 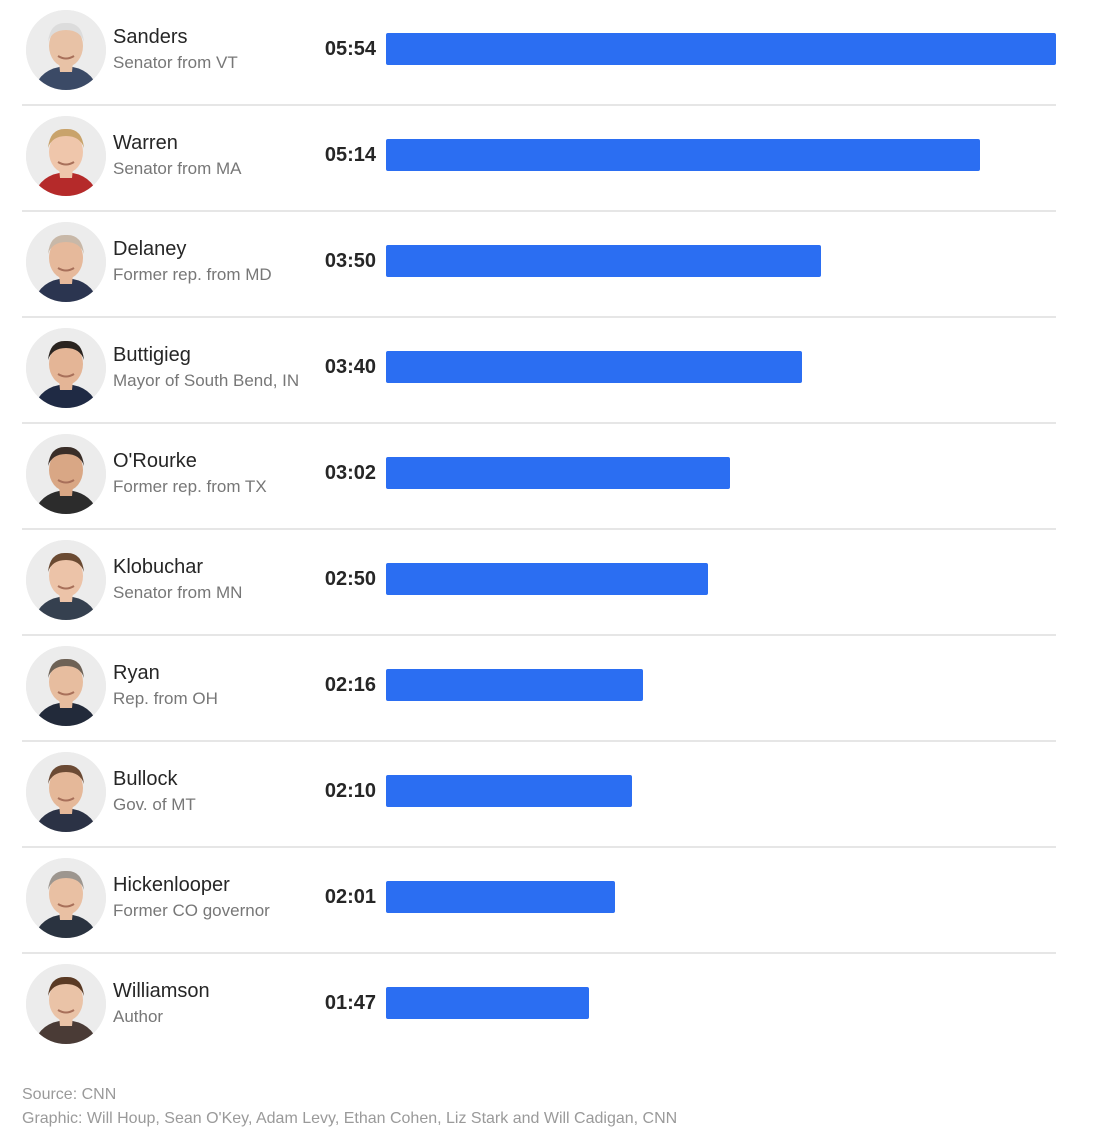 I want to click on chart-row: Sanders Senator from VT 05:54, so click(x=539, y=53).